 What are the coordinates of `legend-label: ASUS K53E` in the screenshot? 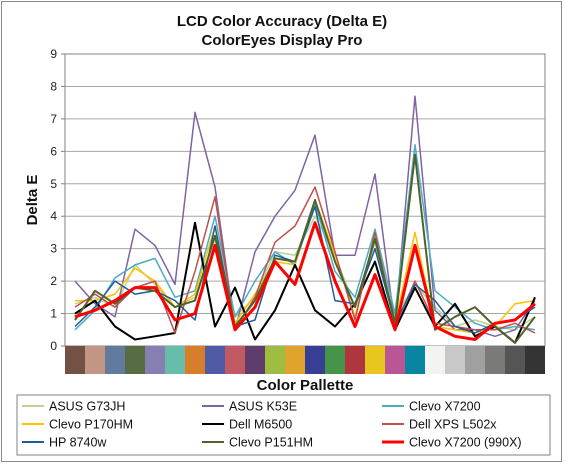 It's located at (263, 407).